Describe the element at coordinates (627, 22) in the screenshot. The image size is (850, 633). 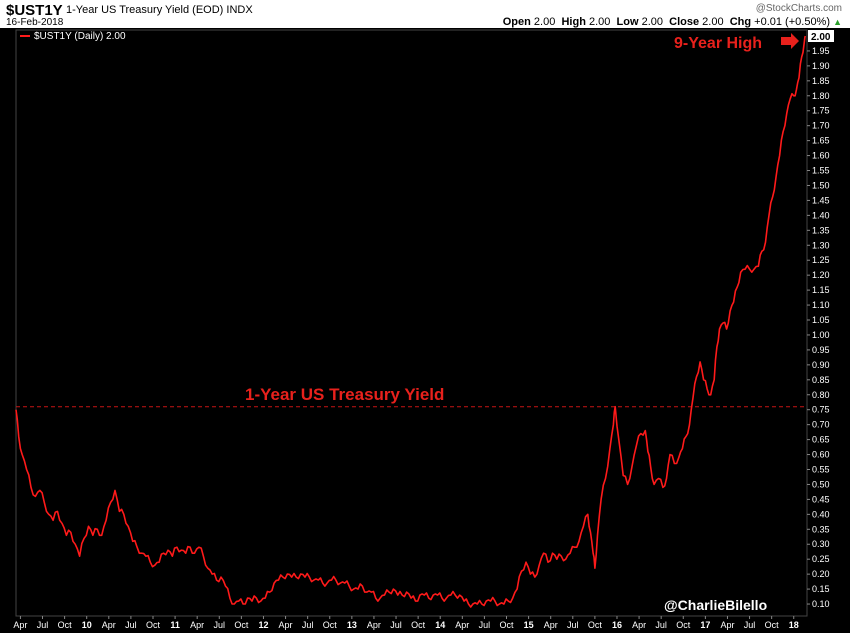
I see `low-label: Low` at that location.